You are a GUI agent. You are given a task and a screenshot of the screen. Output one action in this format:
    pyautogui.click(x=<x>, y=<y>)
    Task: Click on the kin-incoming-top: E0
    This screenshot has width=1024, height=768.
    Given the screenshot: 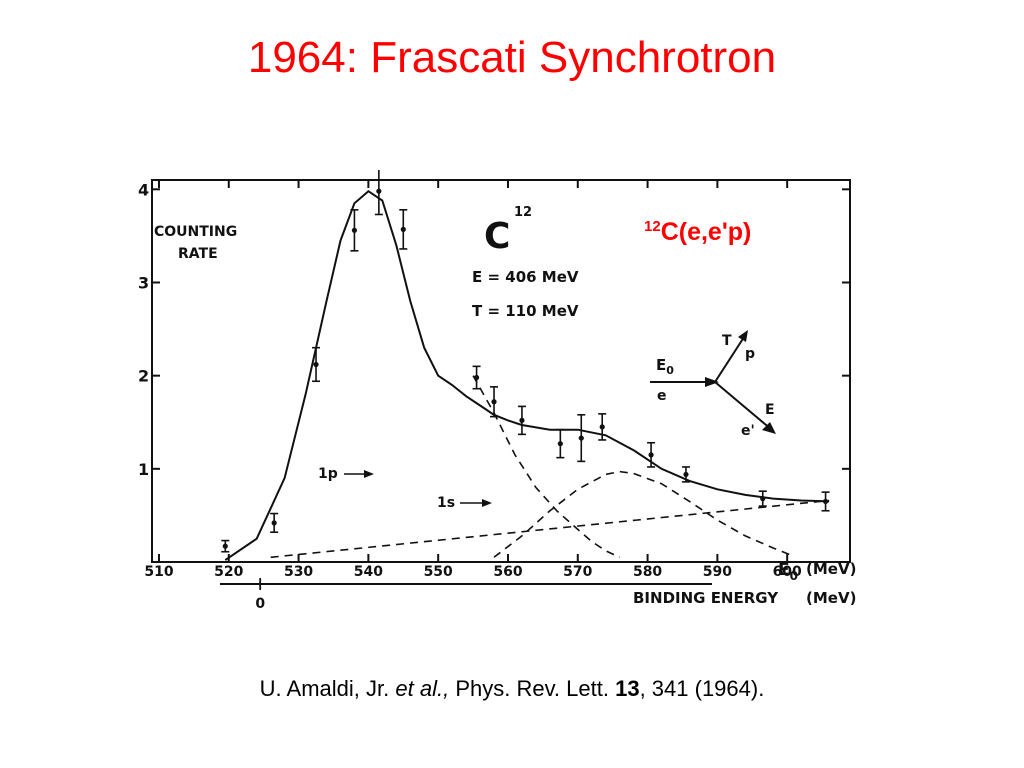 What is the action you would take?
    pyautogui.click(x=665, y=366)
    